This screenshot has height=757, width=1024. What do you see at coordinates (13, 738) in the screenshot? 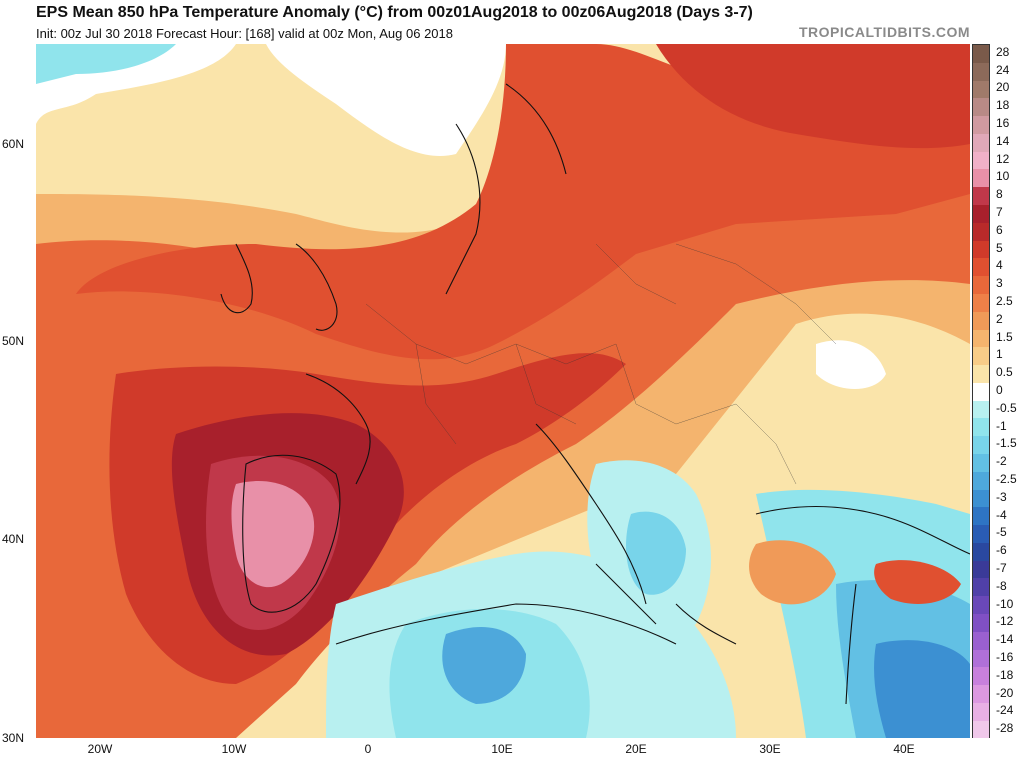
I see `lat-label-30n: 30N` at bounding box center [13, 738].